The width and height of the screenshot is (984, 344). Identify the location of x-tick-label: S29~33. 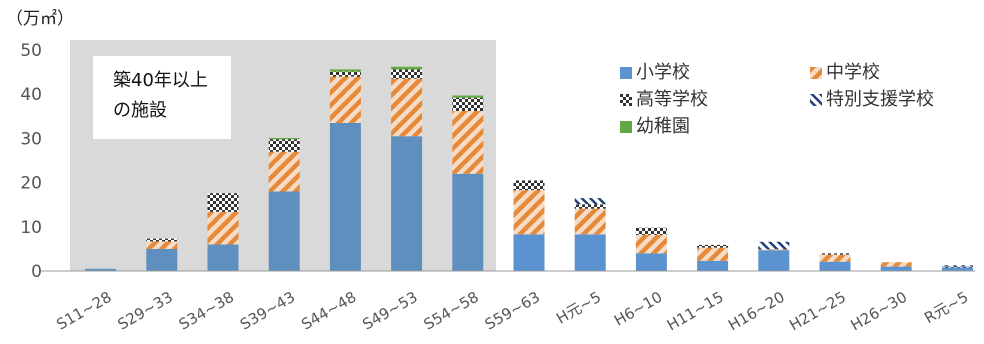
(145, 311).